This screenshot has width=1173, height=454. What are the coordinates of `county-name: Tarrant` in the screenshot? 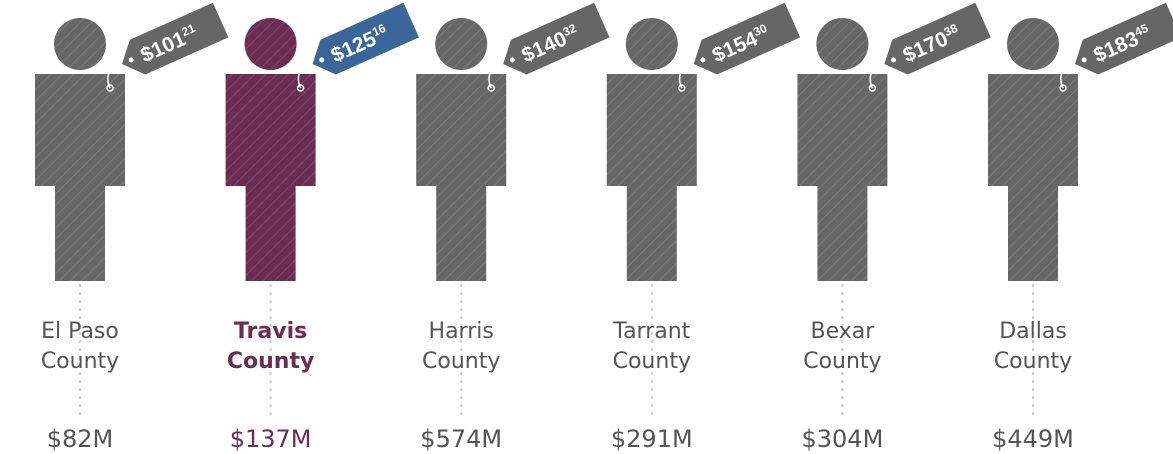 It's located at (651, 331).